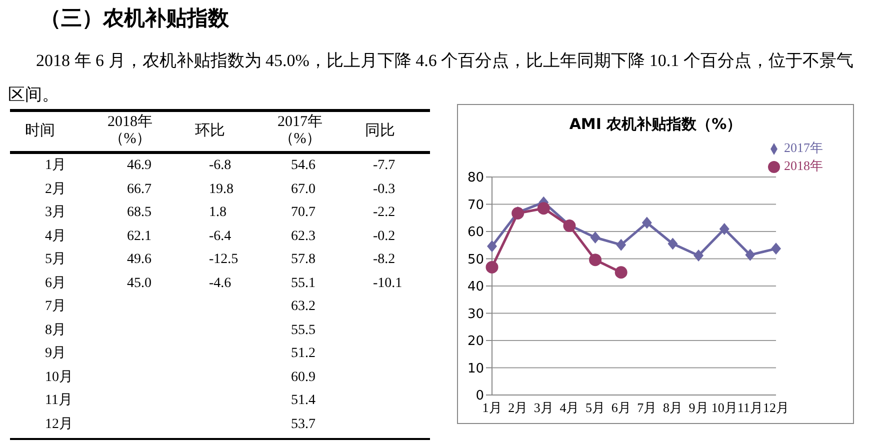  Describe the element at coordinates (672, 408) in the screenshot. I see `x-tick-label: 8月` at that location.